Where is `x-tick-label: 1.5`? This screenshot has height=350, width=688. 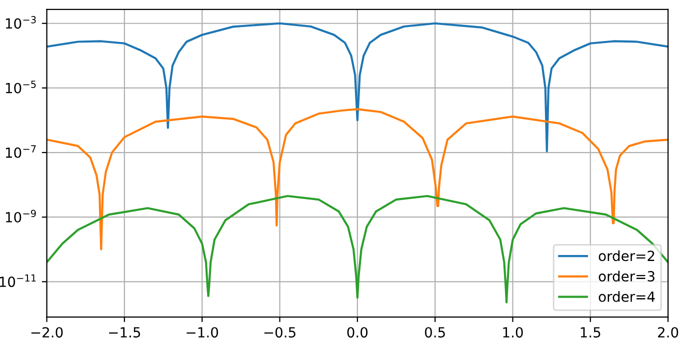 x-tick-label: 1.5 is located at coordinates (590, 332).